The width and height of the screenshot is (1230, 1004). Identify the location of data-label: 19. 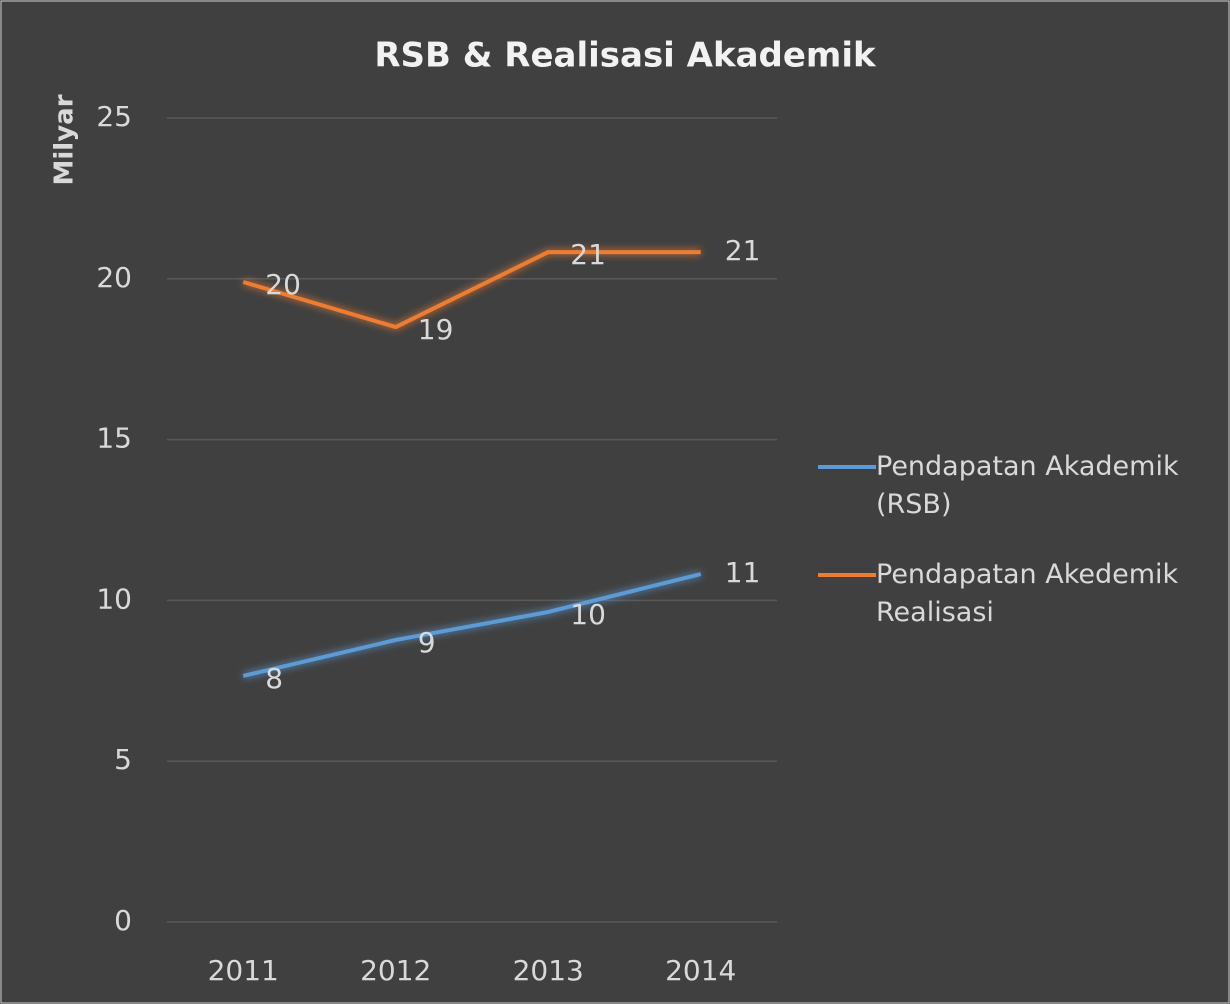
(436, 329).